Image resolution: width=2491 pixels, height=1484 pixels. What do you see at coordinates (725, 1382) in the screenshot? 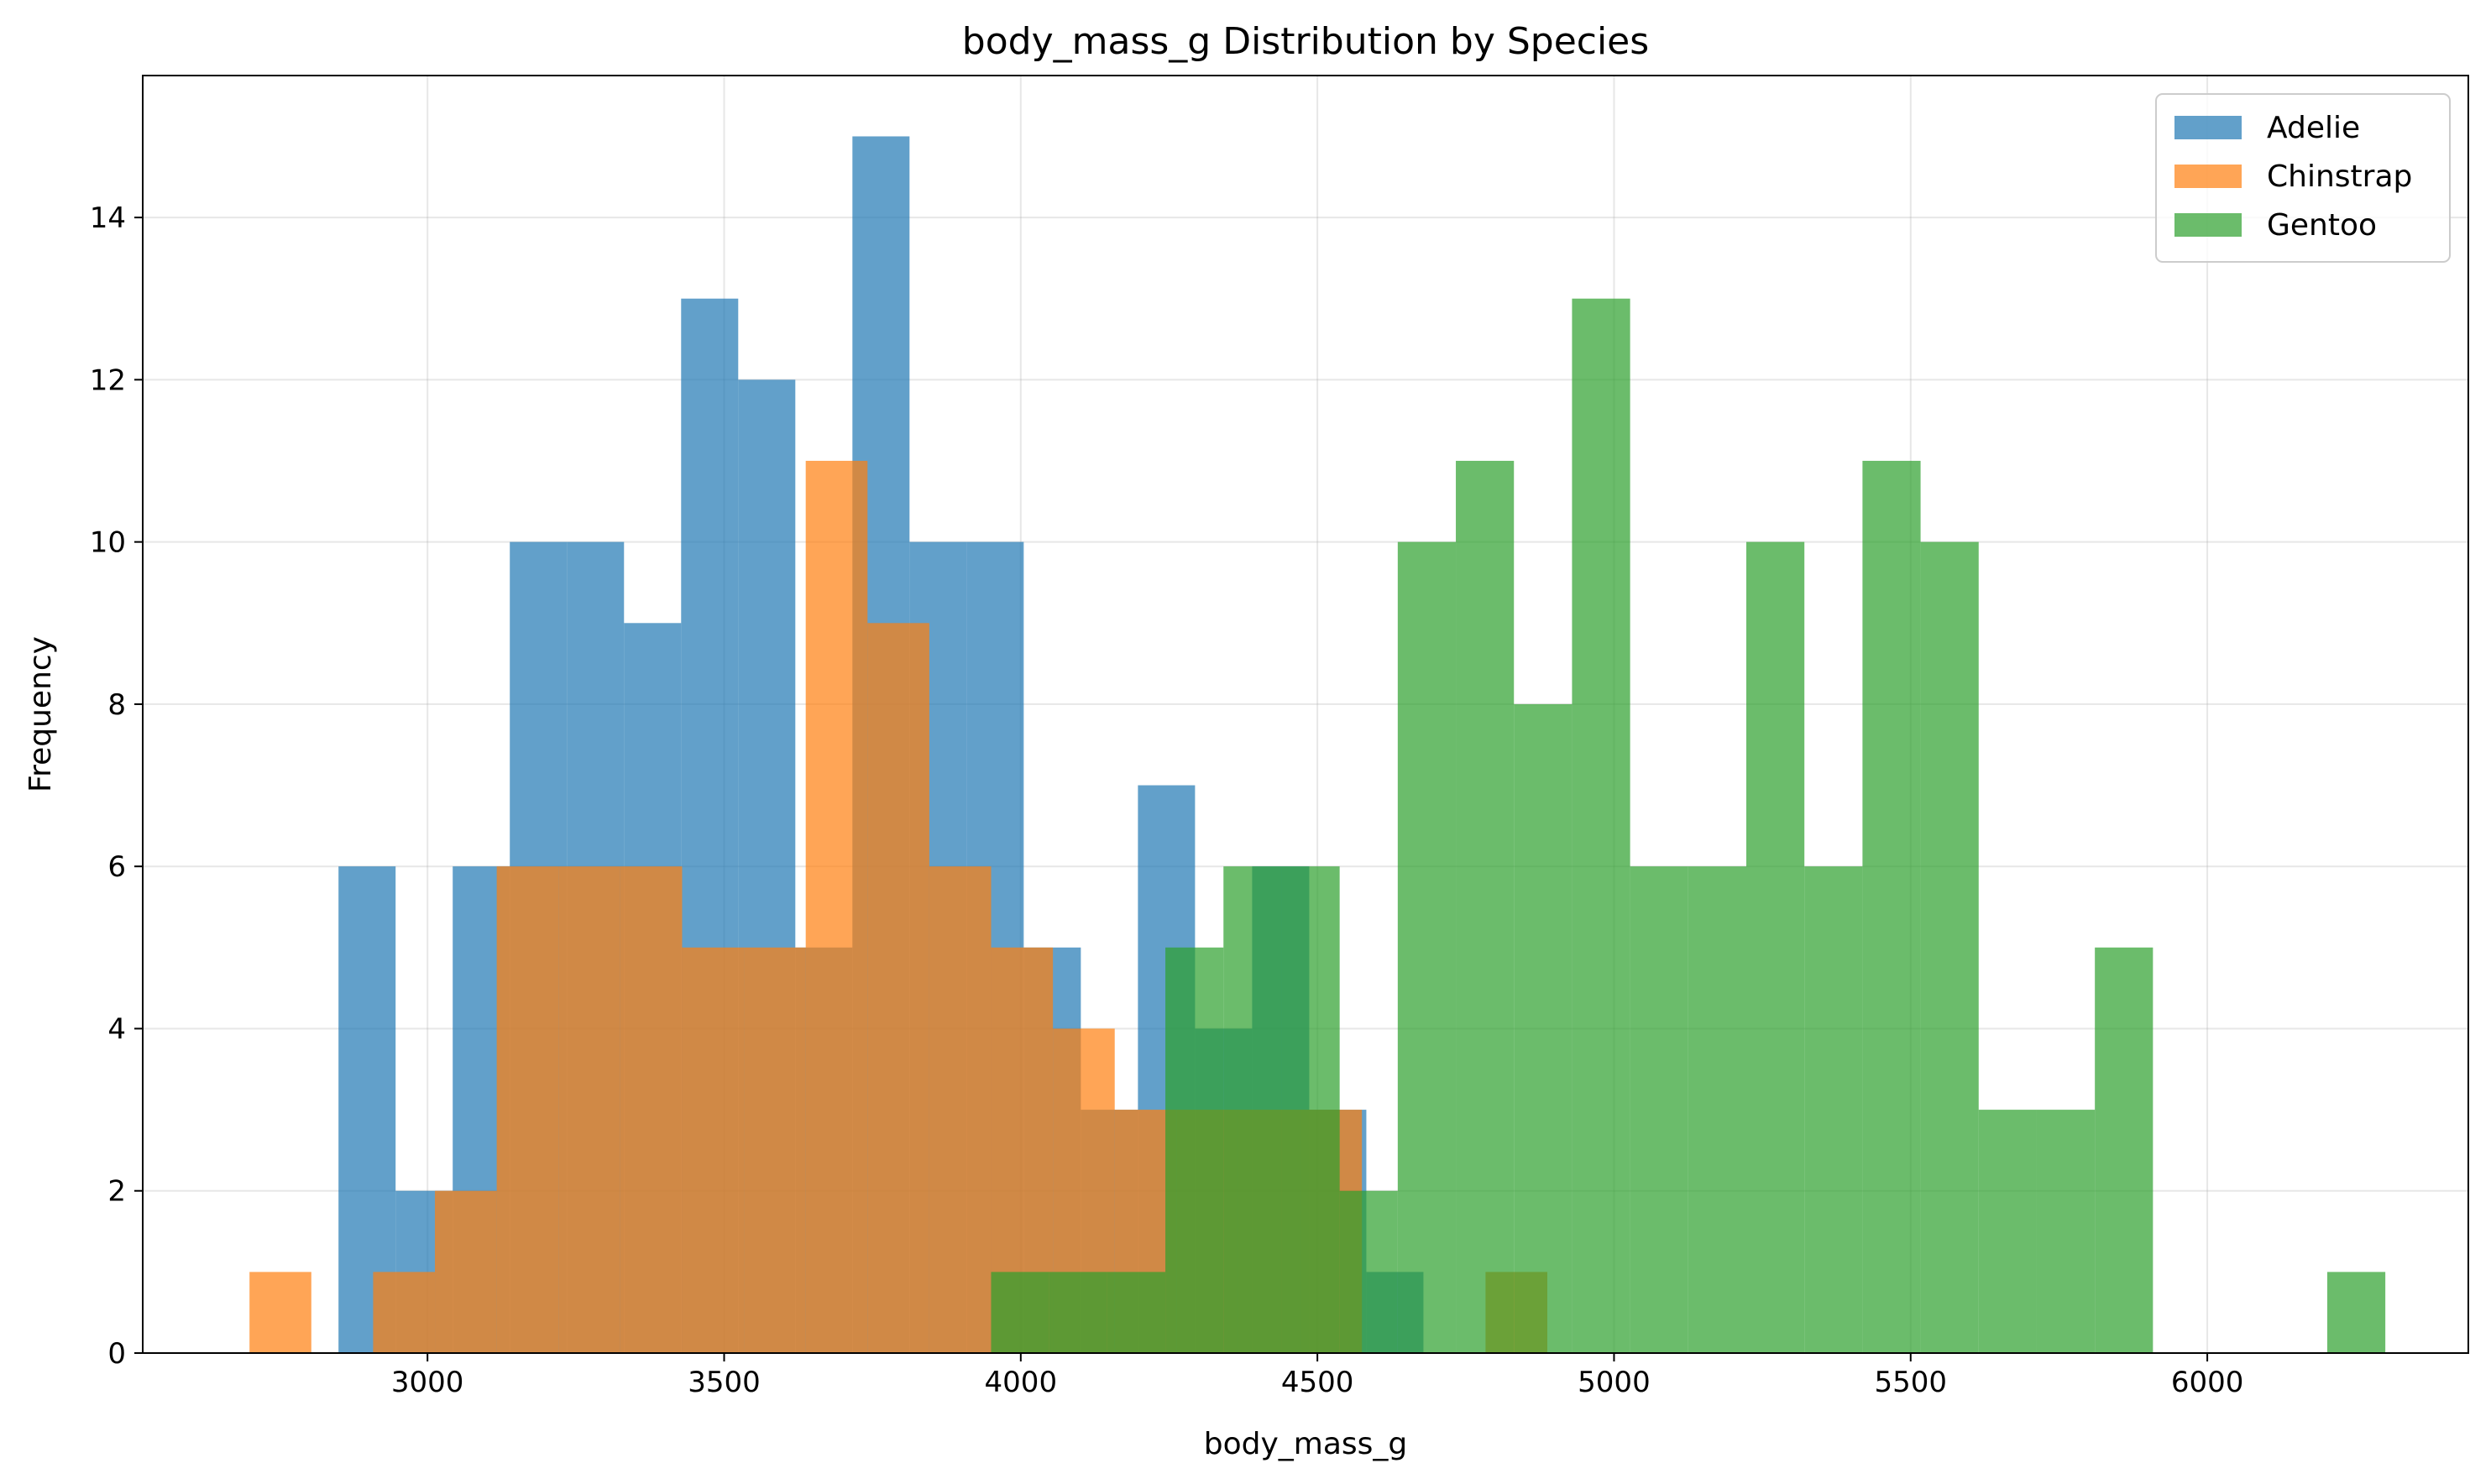
I see `x-tick-label: 3500` at bounding box center [725, 1382].